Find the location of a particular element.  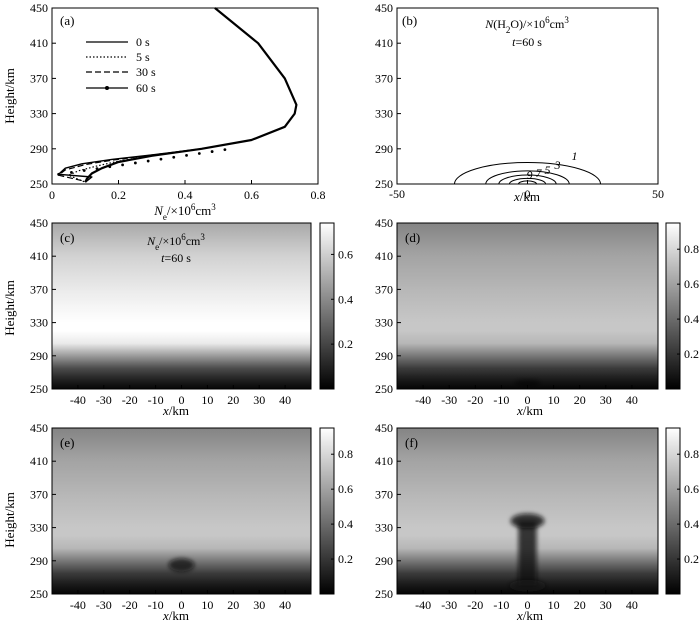

panel-c-xtick-label: -30 is located at coordinates (104, 400).